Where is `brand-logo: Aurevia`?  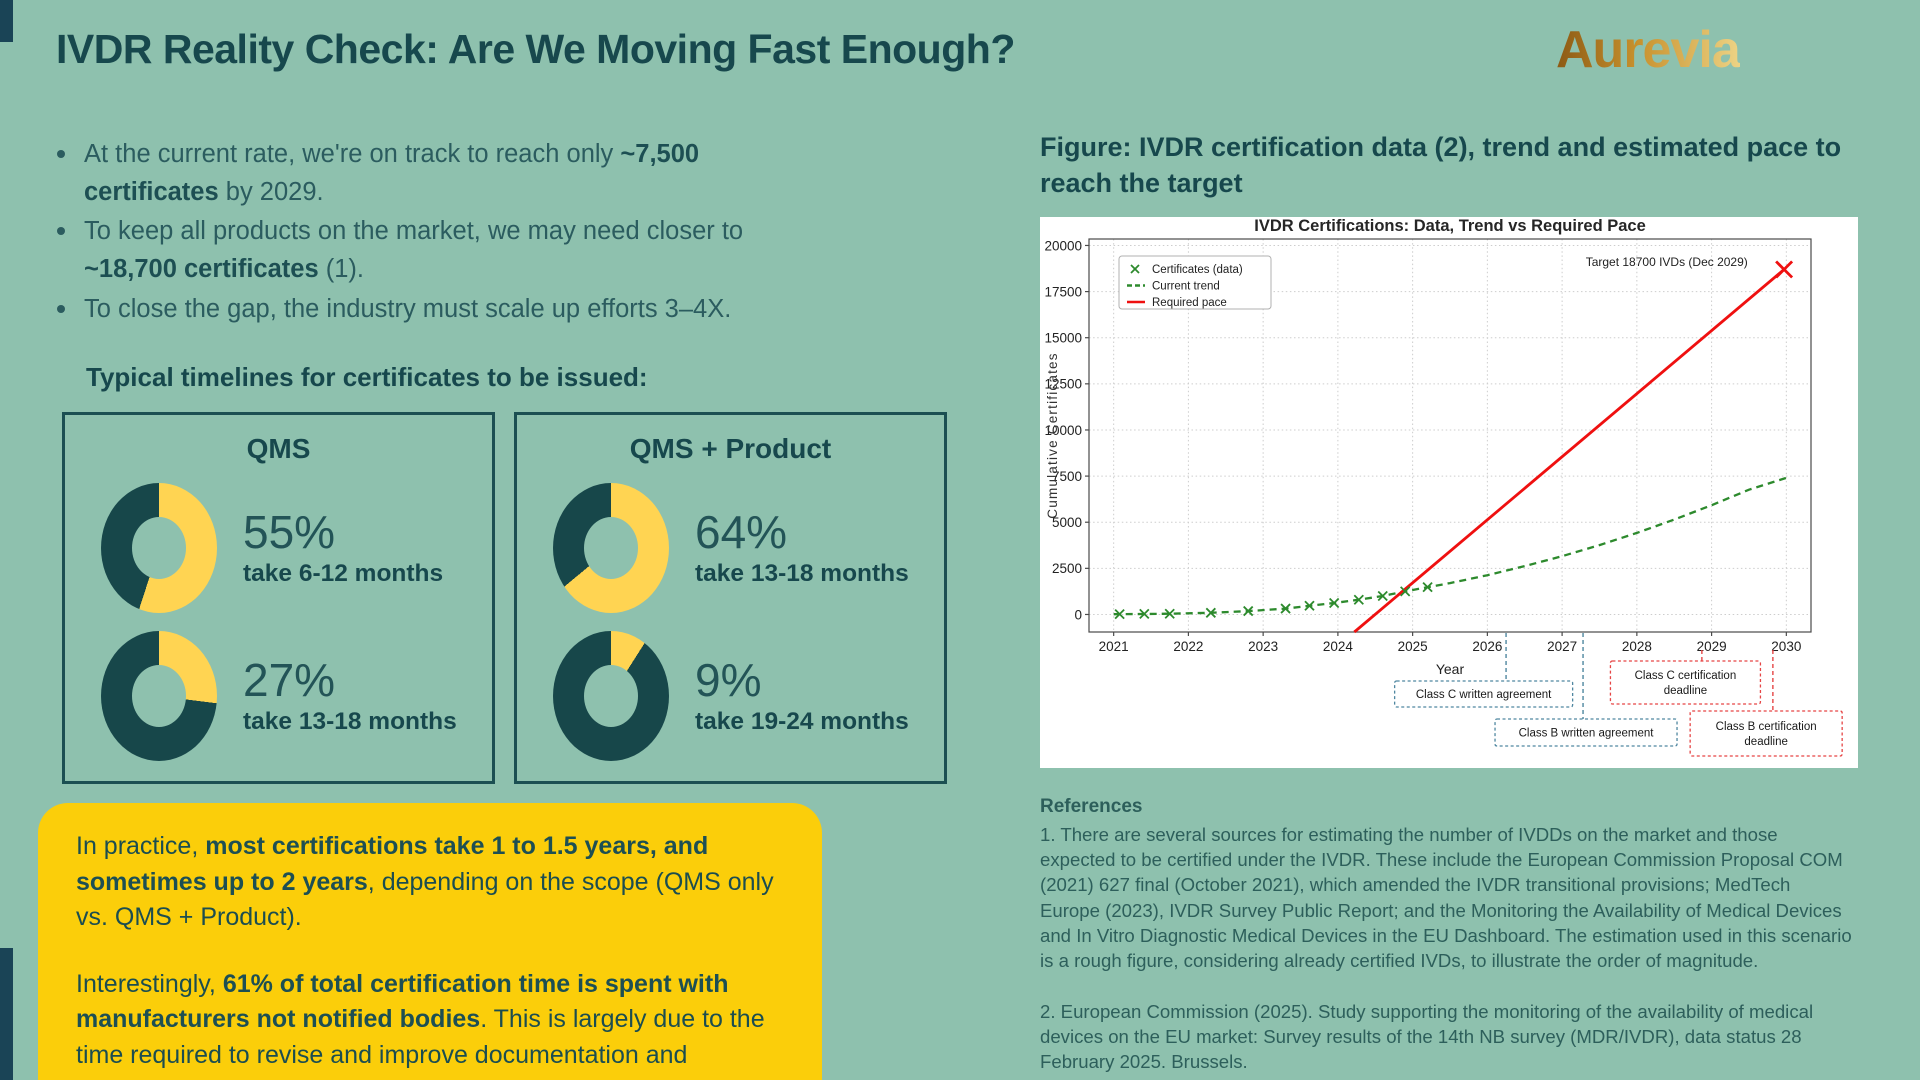 brand-logo: Aurevia is located at coordinates (1648, 50).